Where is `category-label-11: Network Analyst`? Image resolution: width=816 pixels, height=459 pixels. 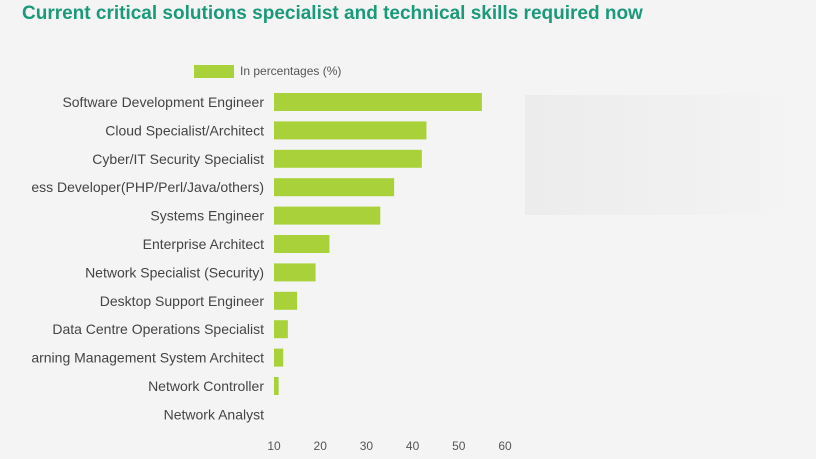 category-label-11: Network Analyst is located at coordinates (214, 414).